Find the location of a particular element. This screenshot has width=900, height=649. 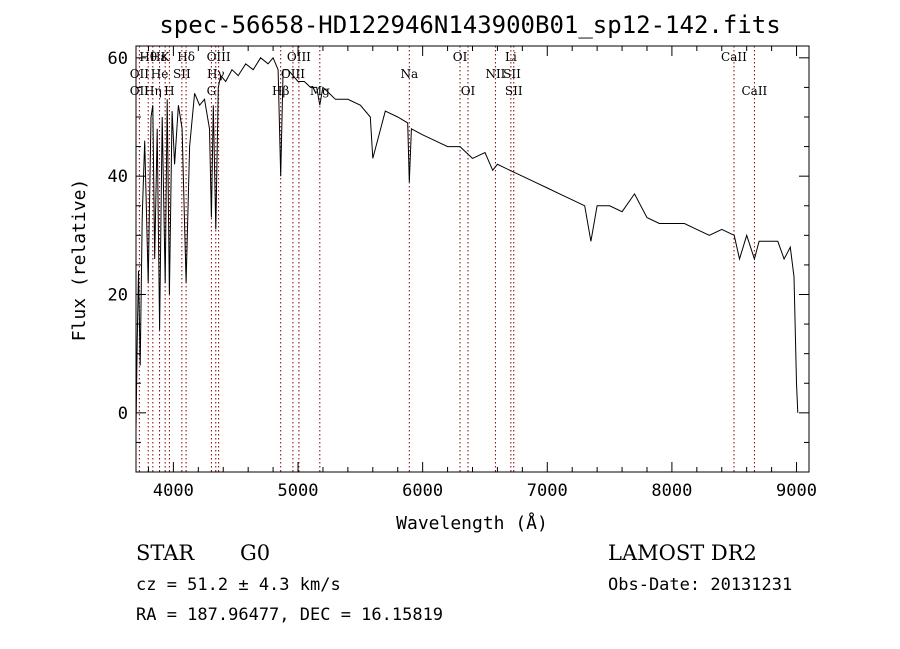

line-marker-label: Li is located at coordinates (511, 57).